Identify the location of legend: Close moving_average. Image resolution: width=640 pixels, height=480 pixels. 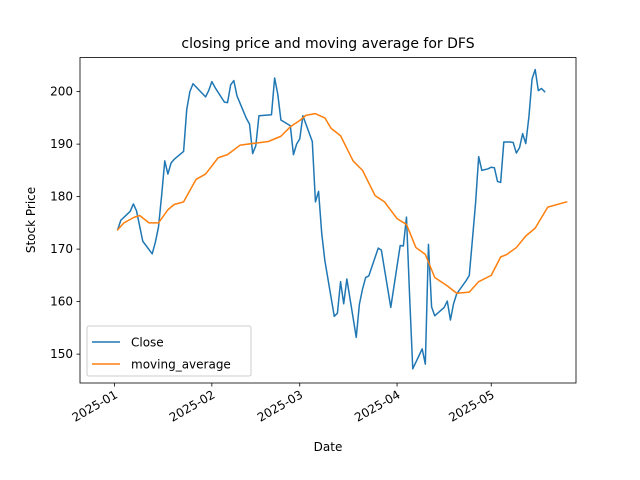
(169, 351).